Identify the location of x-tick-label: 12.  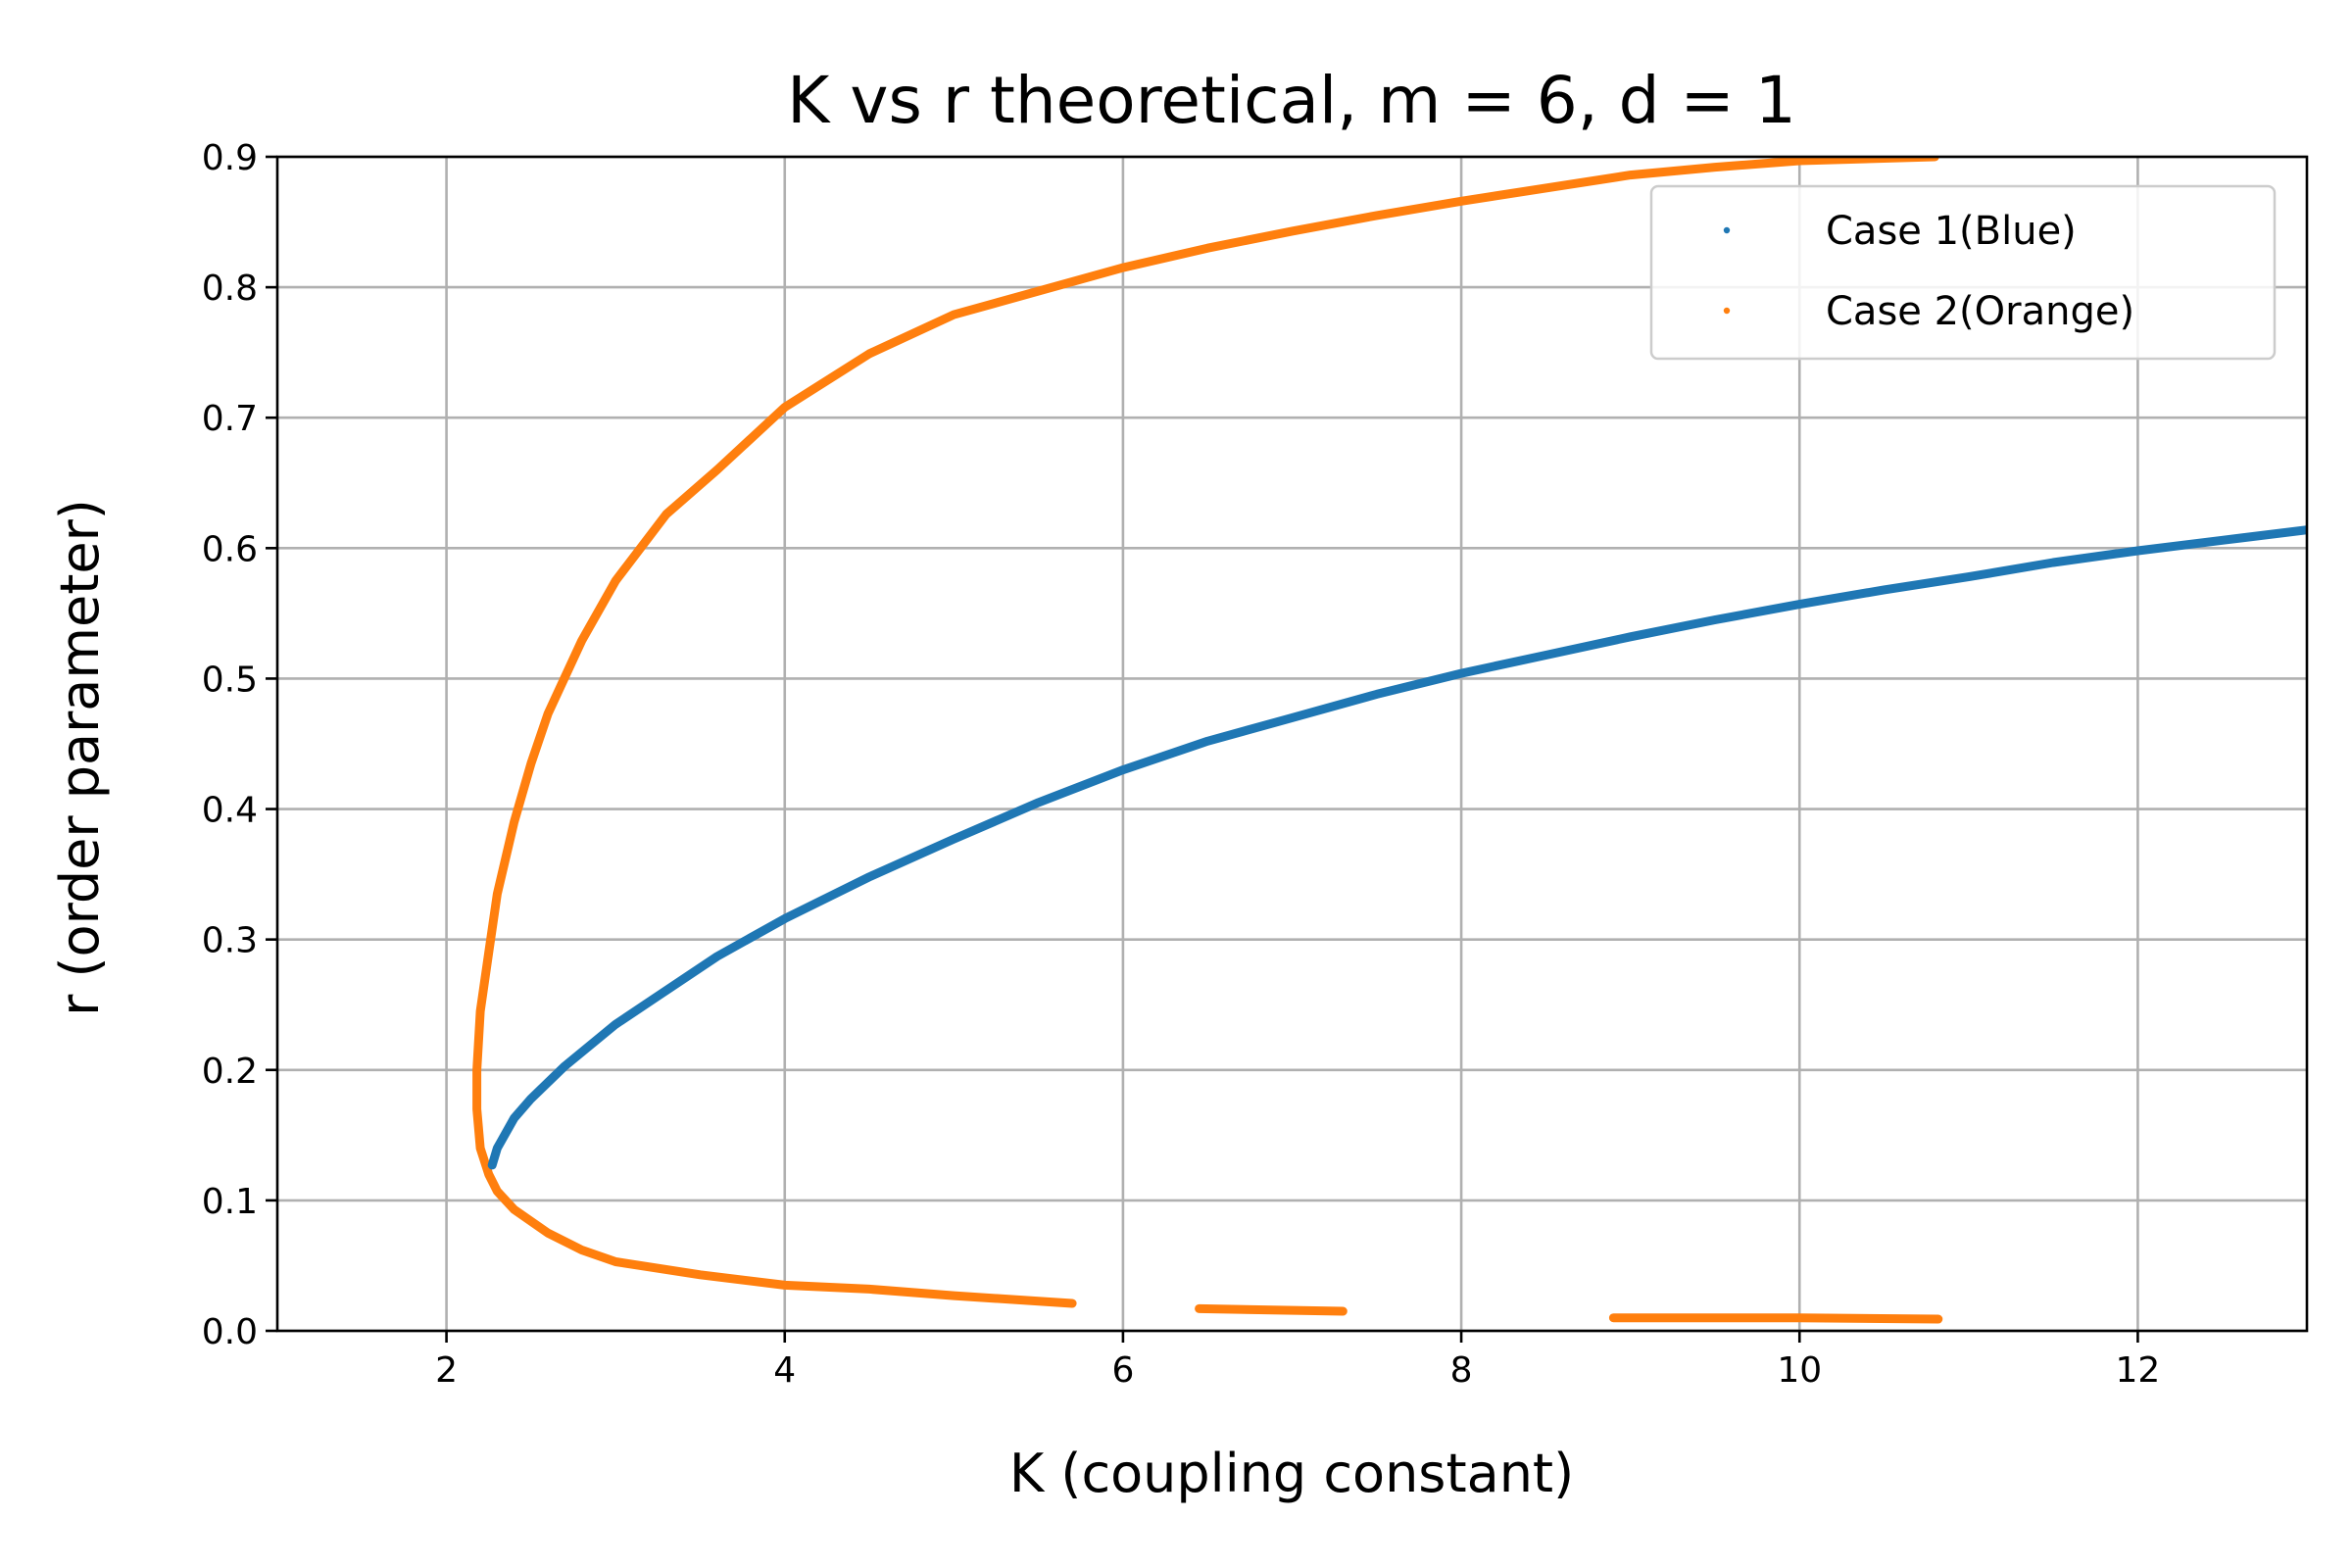
(2138, 1370).